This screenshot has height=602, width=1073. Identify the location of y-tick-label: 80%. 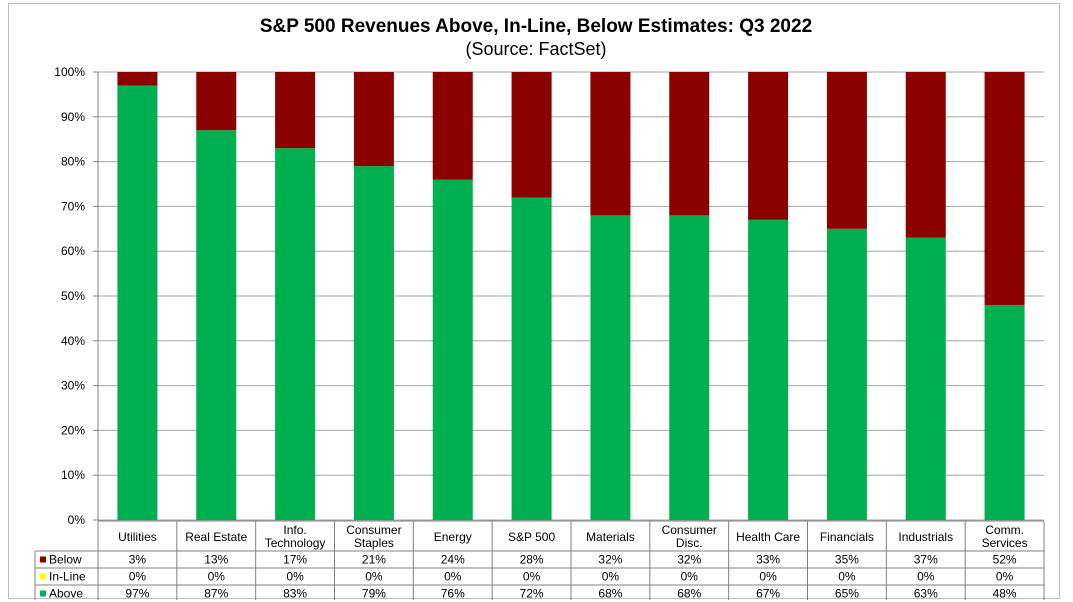
(73, 162).